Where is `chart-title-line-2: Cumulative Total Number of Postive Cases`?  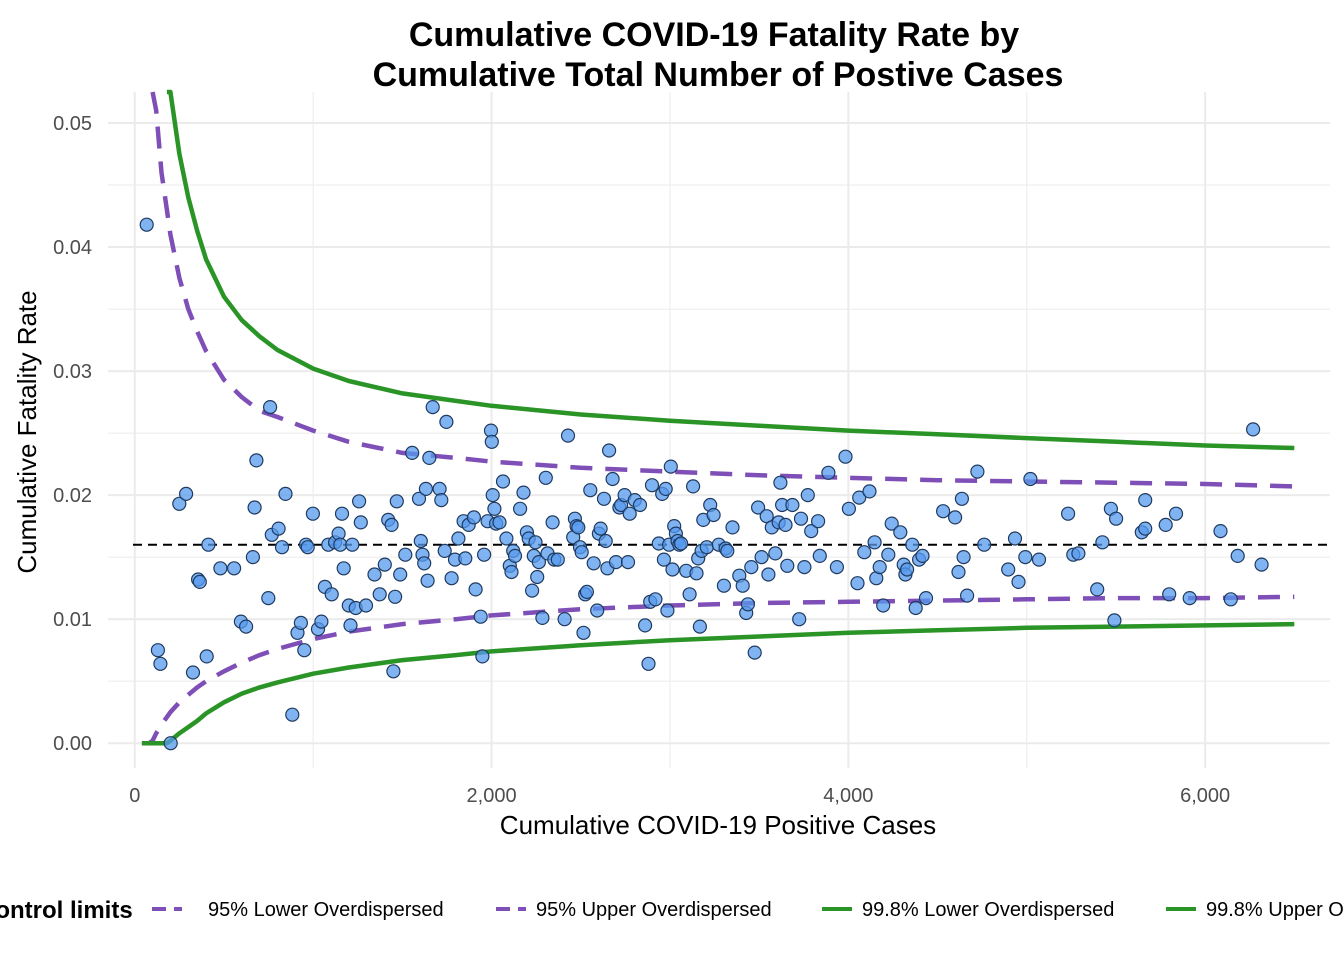
chart-title-line-2: Cumulative Total Number of Postive Cases is located at coordinates (718, 75).